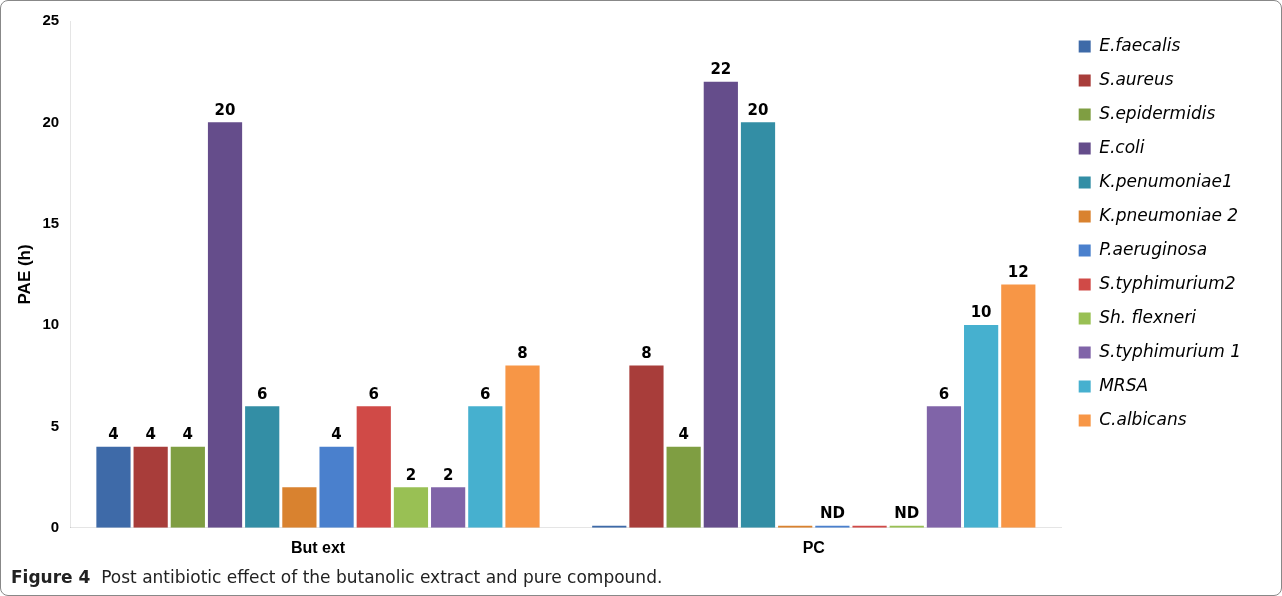  What do you see at coordinates (981, 312) in the screenshot?
I see `data-label: 10` at bounding box center [981, 312].